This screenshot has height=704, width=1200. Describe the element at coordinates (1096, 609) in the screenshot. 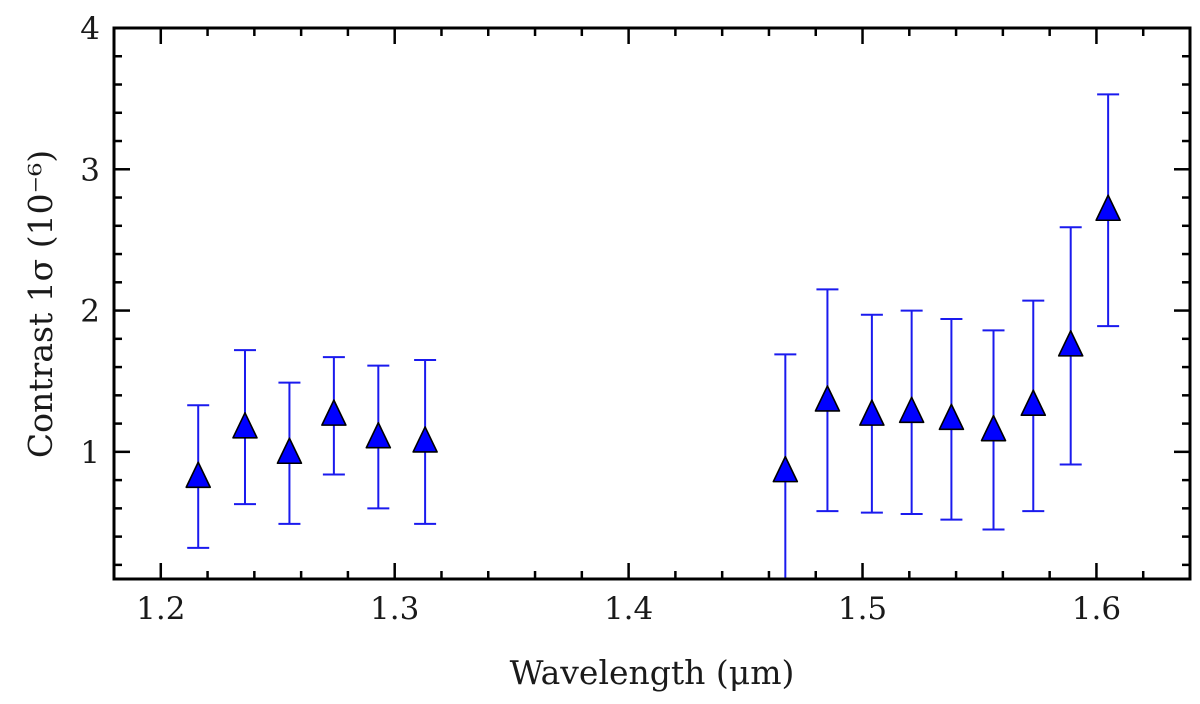

I see `x-tick-label: 1.6` at that location.